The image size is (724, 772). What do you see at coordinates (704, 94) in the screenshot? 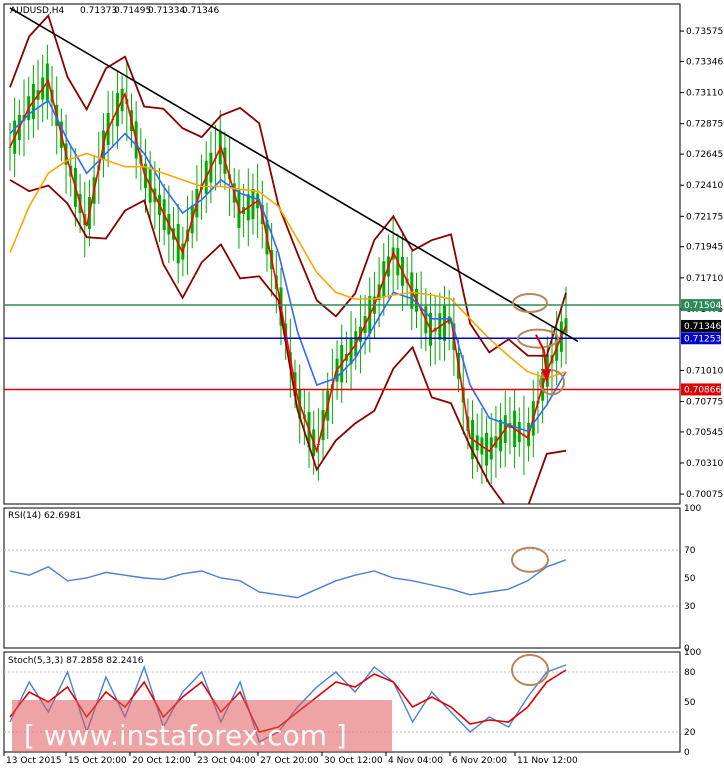
I see `price-tick-label: 0.73110` at bounding box center [704, 94].